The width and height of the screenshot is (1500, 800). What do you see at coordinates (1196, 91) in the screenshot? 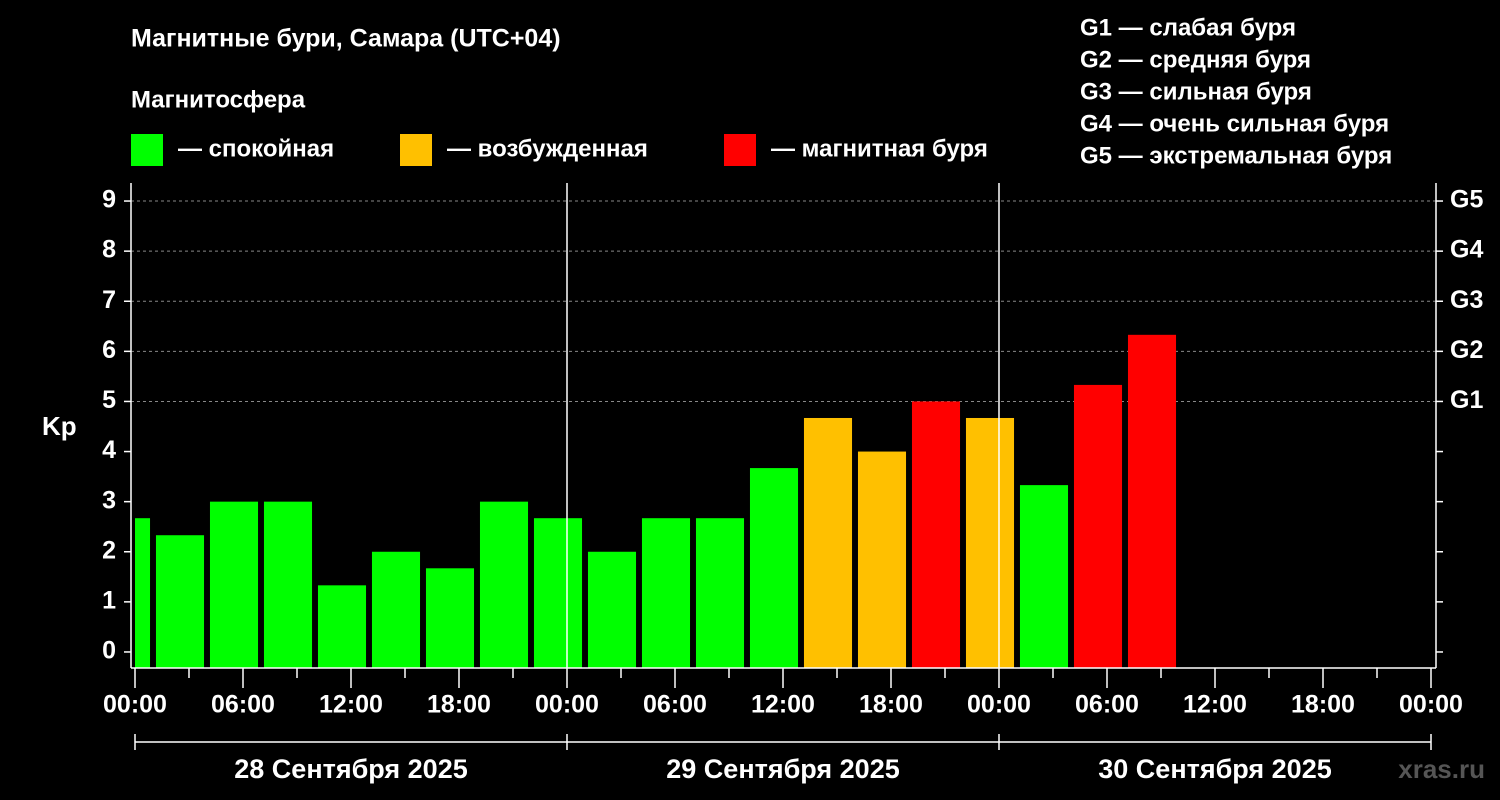
I see `storm-note: G3 — сильная буря` at bounding box center [1196, 91].